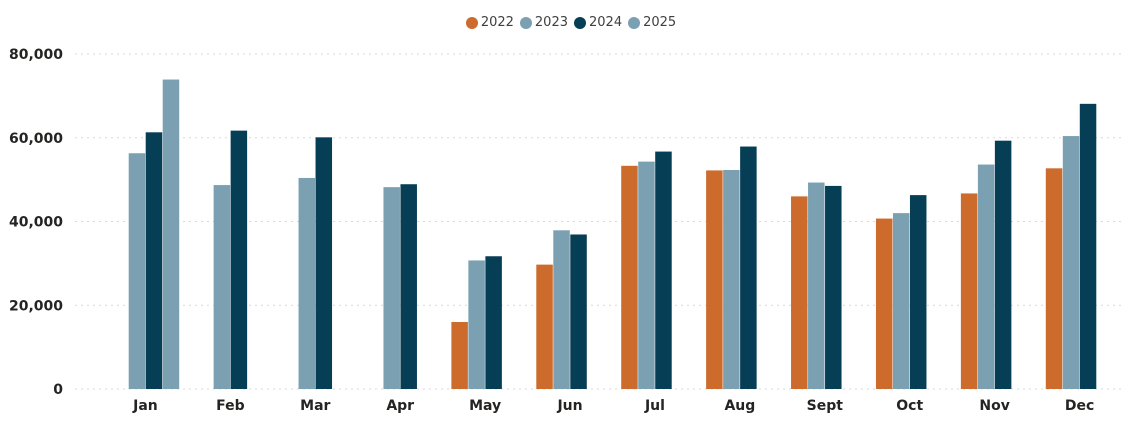 The width and height of the screenshot is (1142, 426). I want to click on bar-jul-2023, so click(646, 275).